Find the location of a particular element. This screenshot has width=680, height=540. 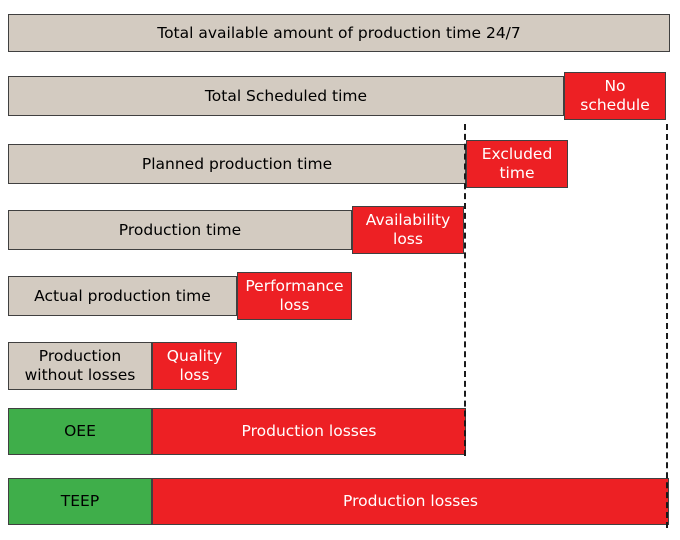

bar-planned-production-time-label: Planned production time is located at coordinates (237, 163).